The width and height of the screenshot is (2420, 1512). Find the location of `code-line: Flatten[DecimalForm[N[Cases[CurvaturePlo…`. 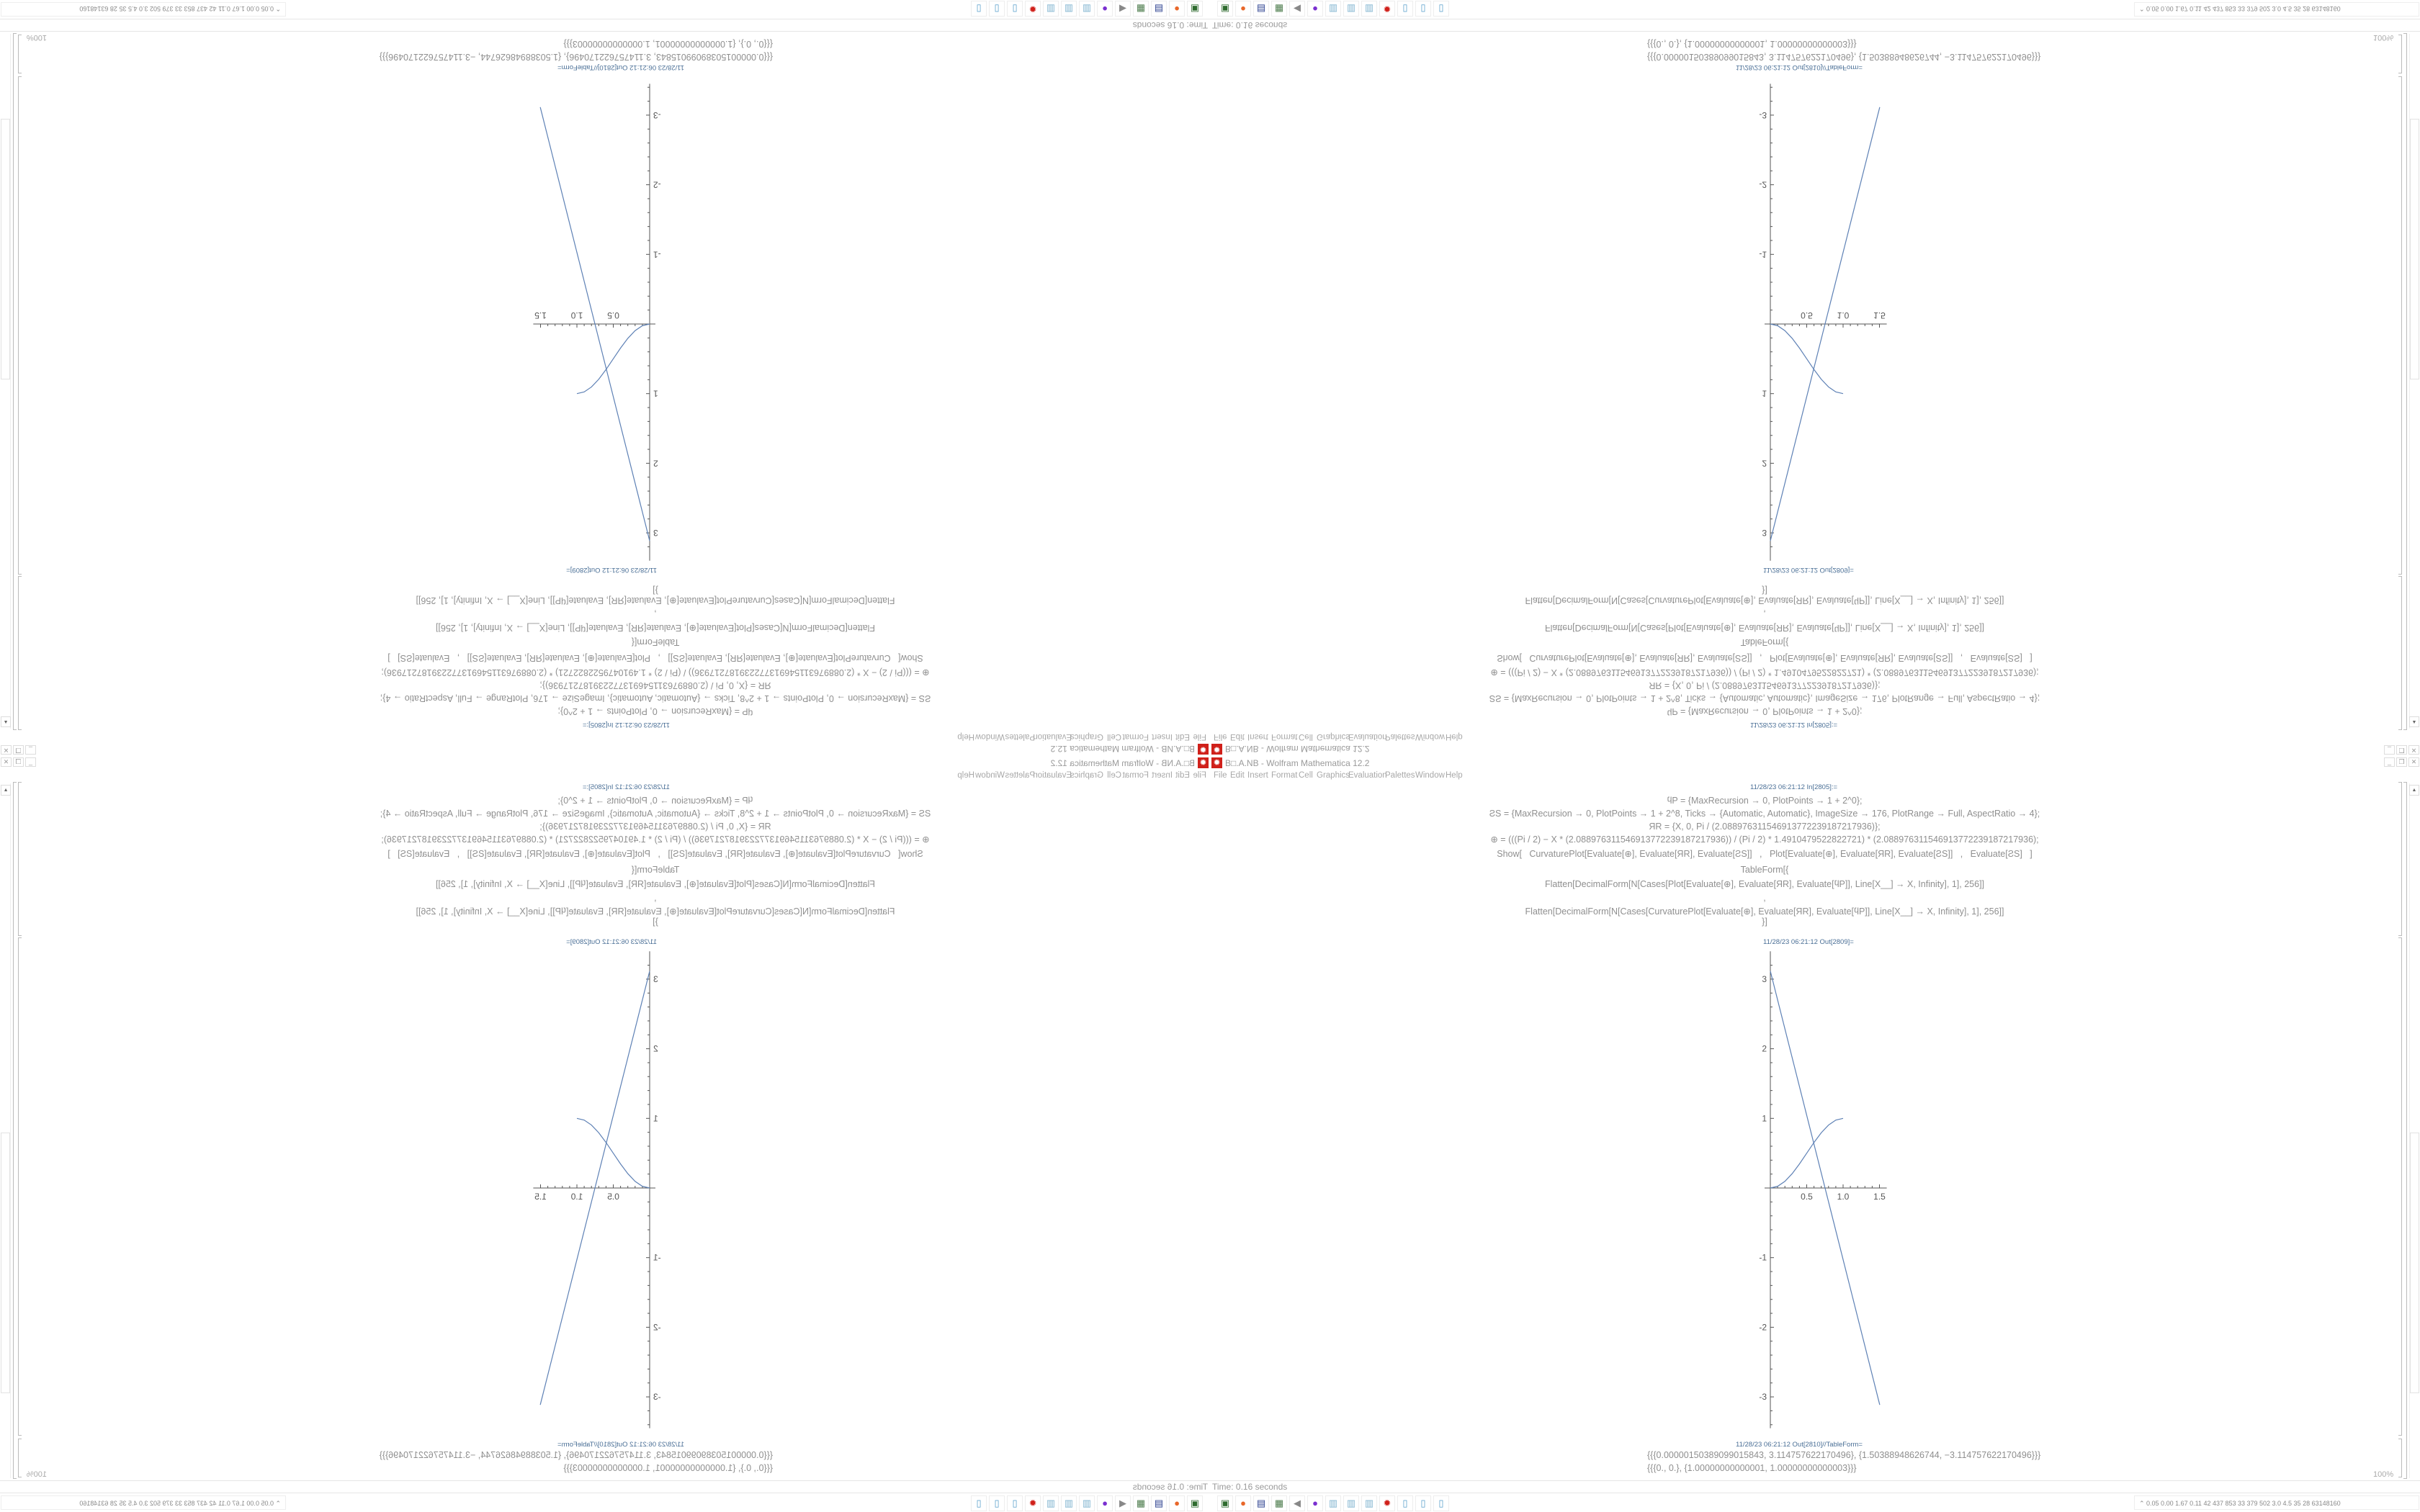

code-line: Flatten[DecimalForm[N[Cases[CurvaturePlo… is located at coordinates (655, 911).